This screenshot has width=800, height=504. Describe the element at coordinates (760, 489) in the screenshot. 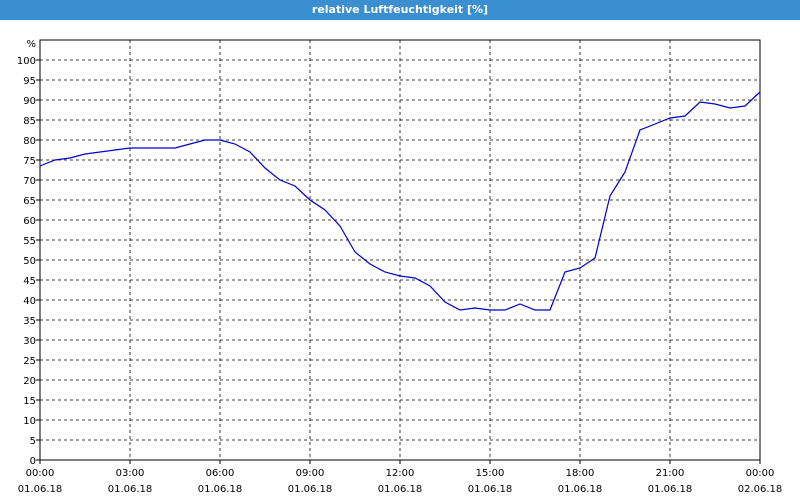

I see `x-tick-date-label: 02.06.18` at that location.